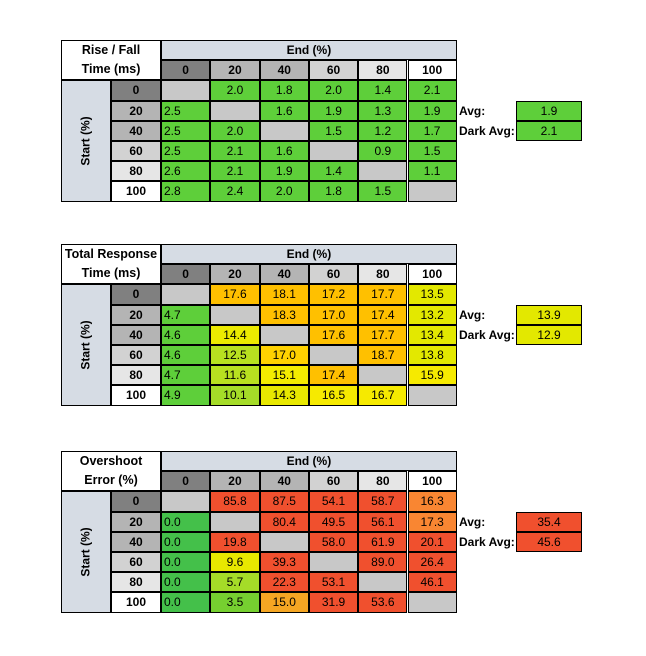 The image size is (646, 656). Describe the element at coordinates (111, 254) in the screenshot. I see `table-title-line: Total Response` at that location.